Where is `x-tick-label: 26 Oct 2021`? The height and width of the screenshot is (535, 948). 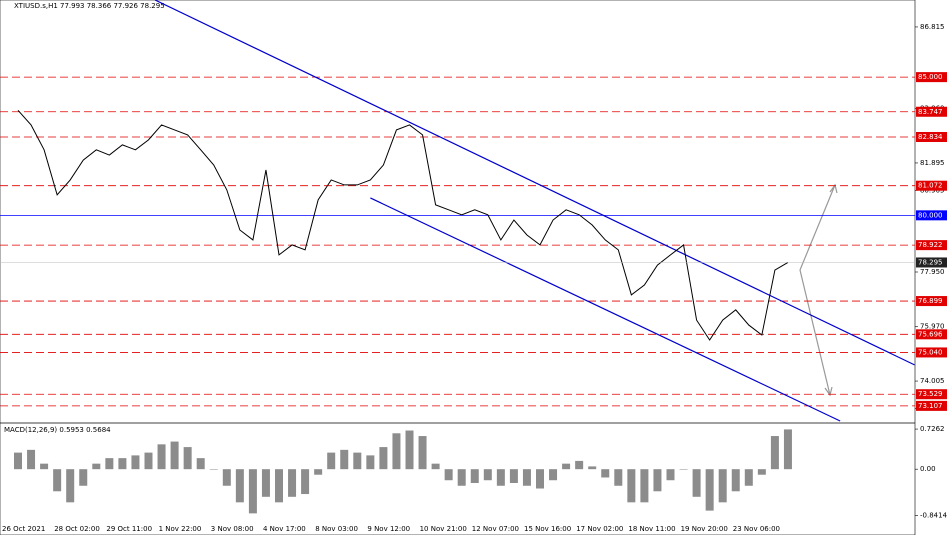 x-tick-label: 26 Oct 2021 is located at coordinates (23, 529).